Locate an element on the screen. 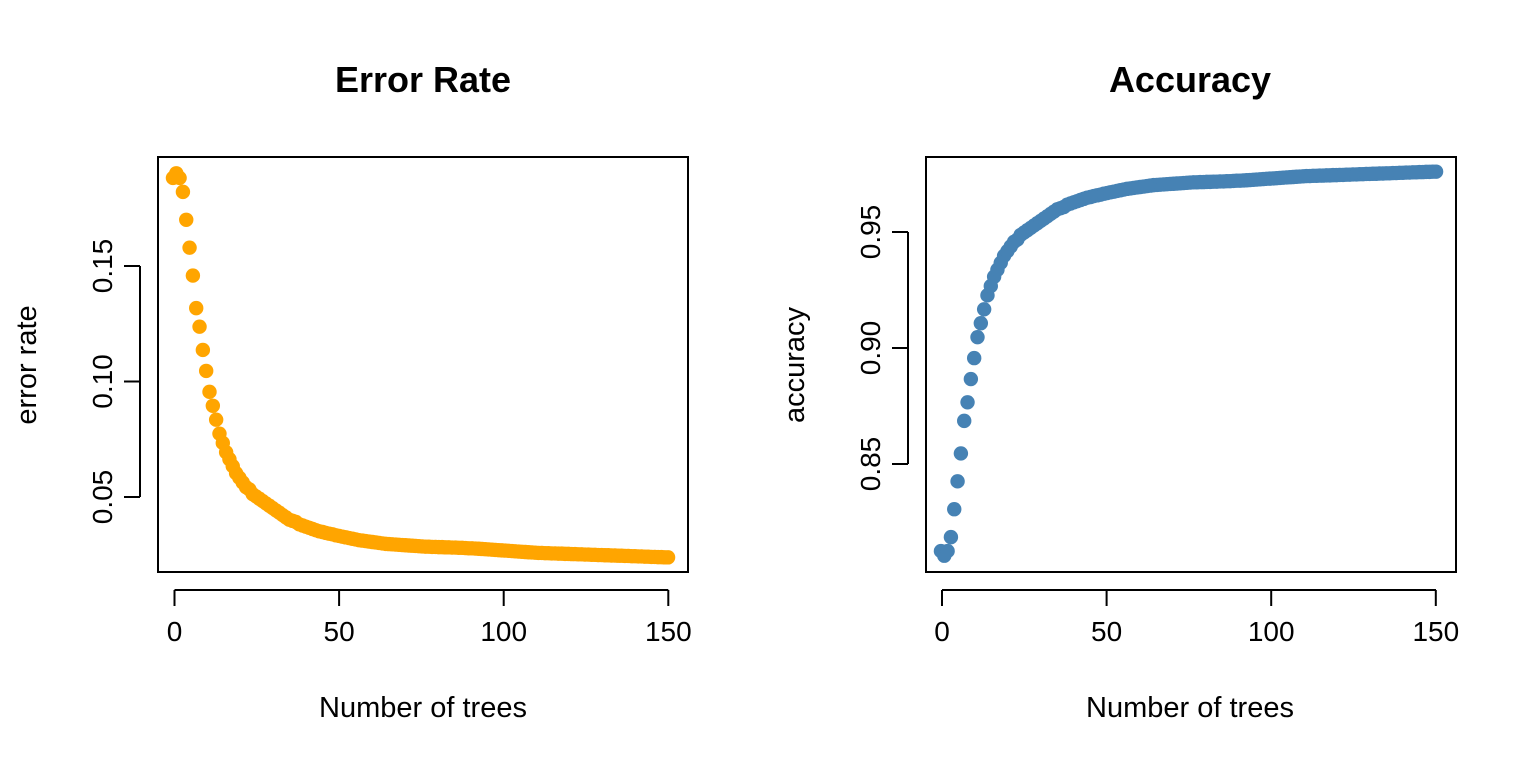  error-rate-y-label: error rate is located at coordinates (27, 364).